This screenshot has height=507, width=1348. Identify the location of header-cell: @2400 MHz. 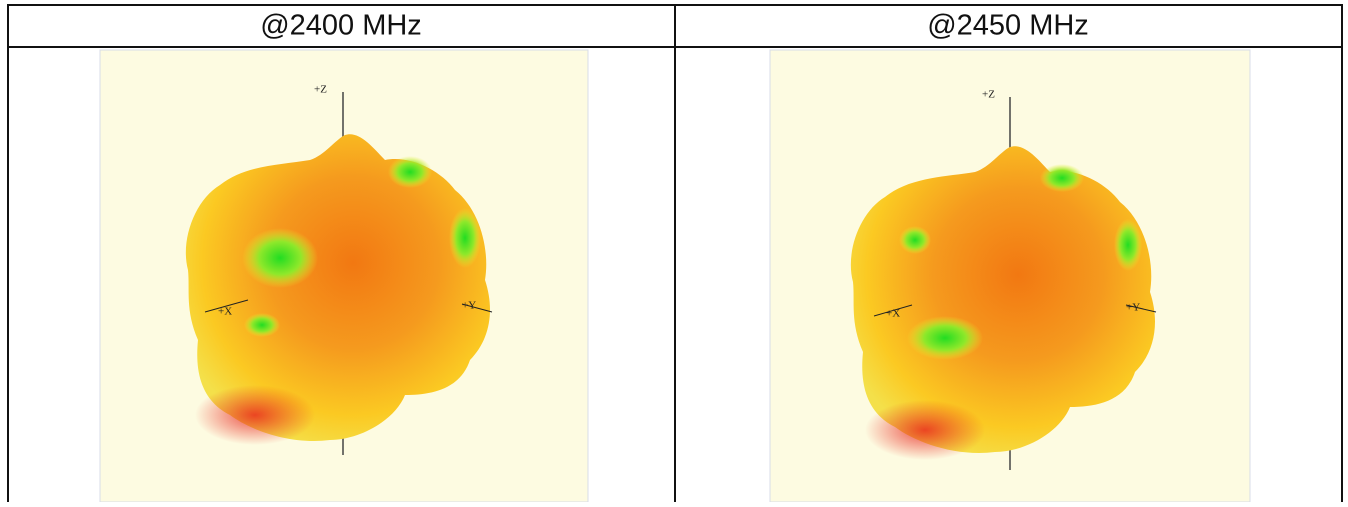
(341, 26).